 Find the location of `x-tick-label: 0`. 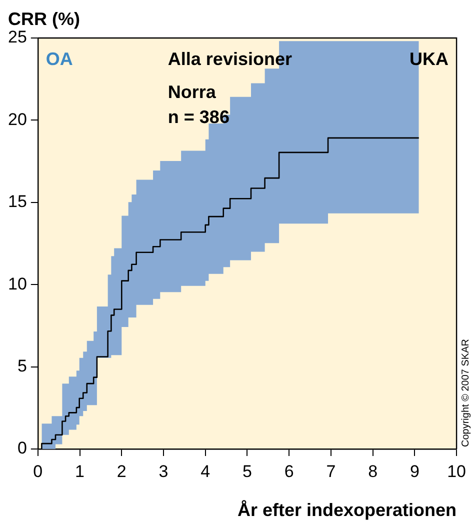

x-tick-label: 0 is located at coordinates (38, 471).